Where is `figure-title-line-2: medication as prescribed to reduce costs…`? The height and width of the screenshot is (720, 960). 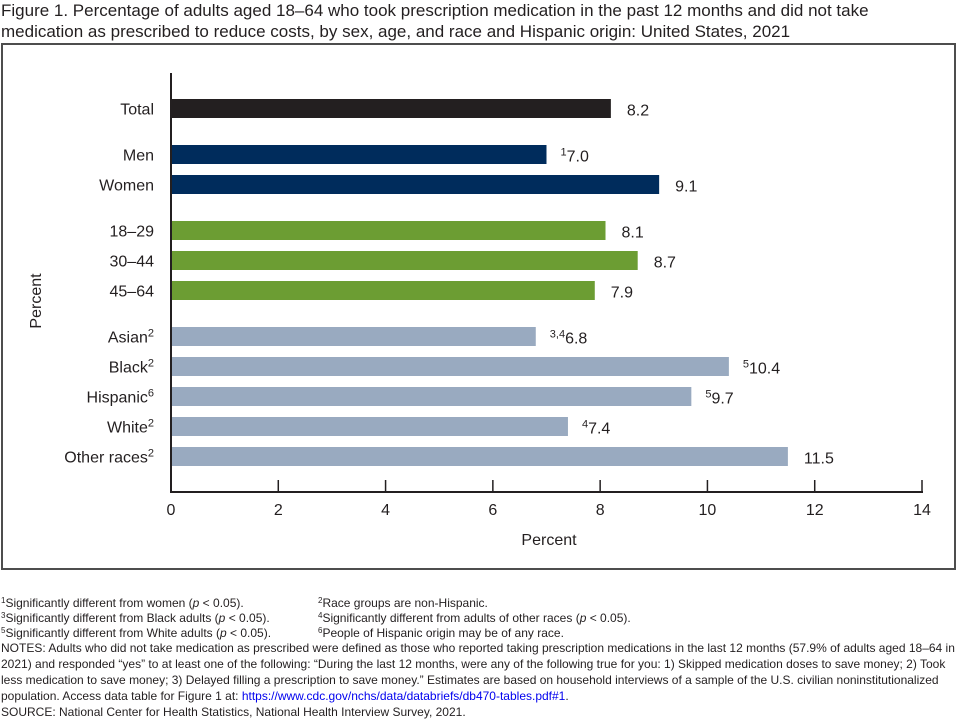
figure-title-line-2: medication as prescribed to reduce costs… is located at coordinates (396, 31).